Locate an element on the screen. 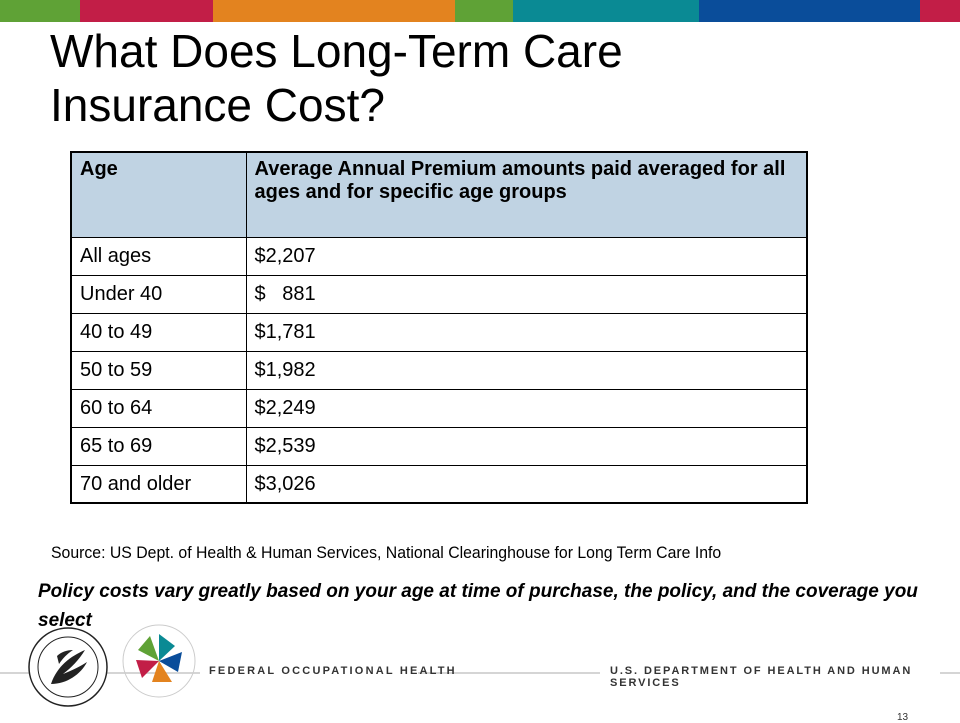 The image size is (960, 723). title-line-1: What Does Long-Term Care is located at coordinates (336, 51).